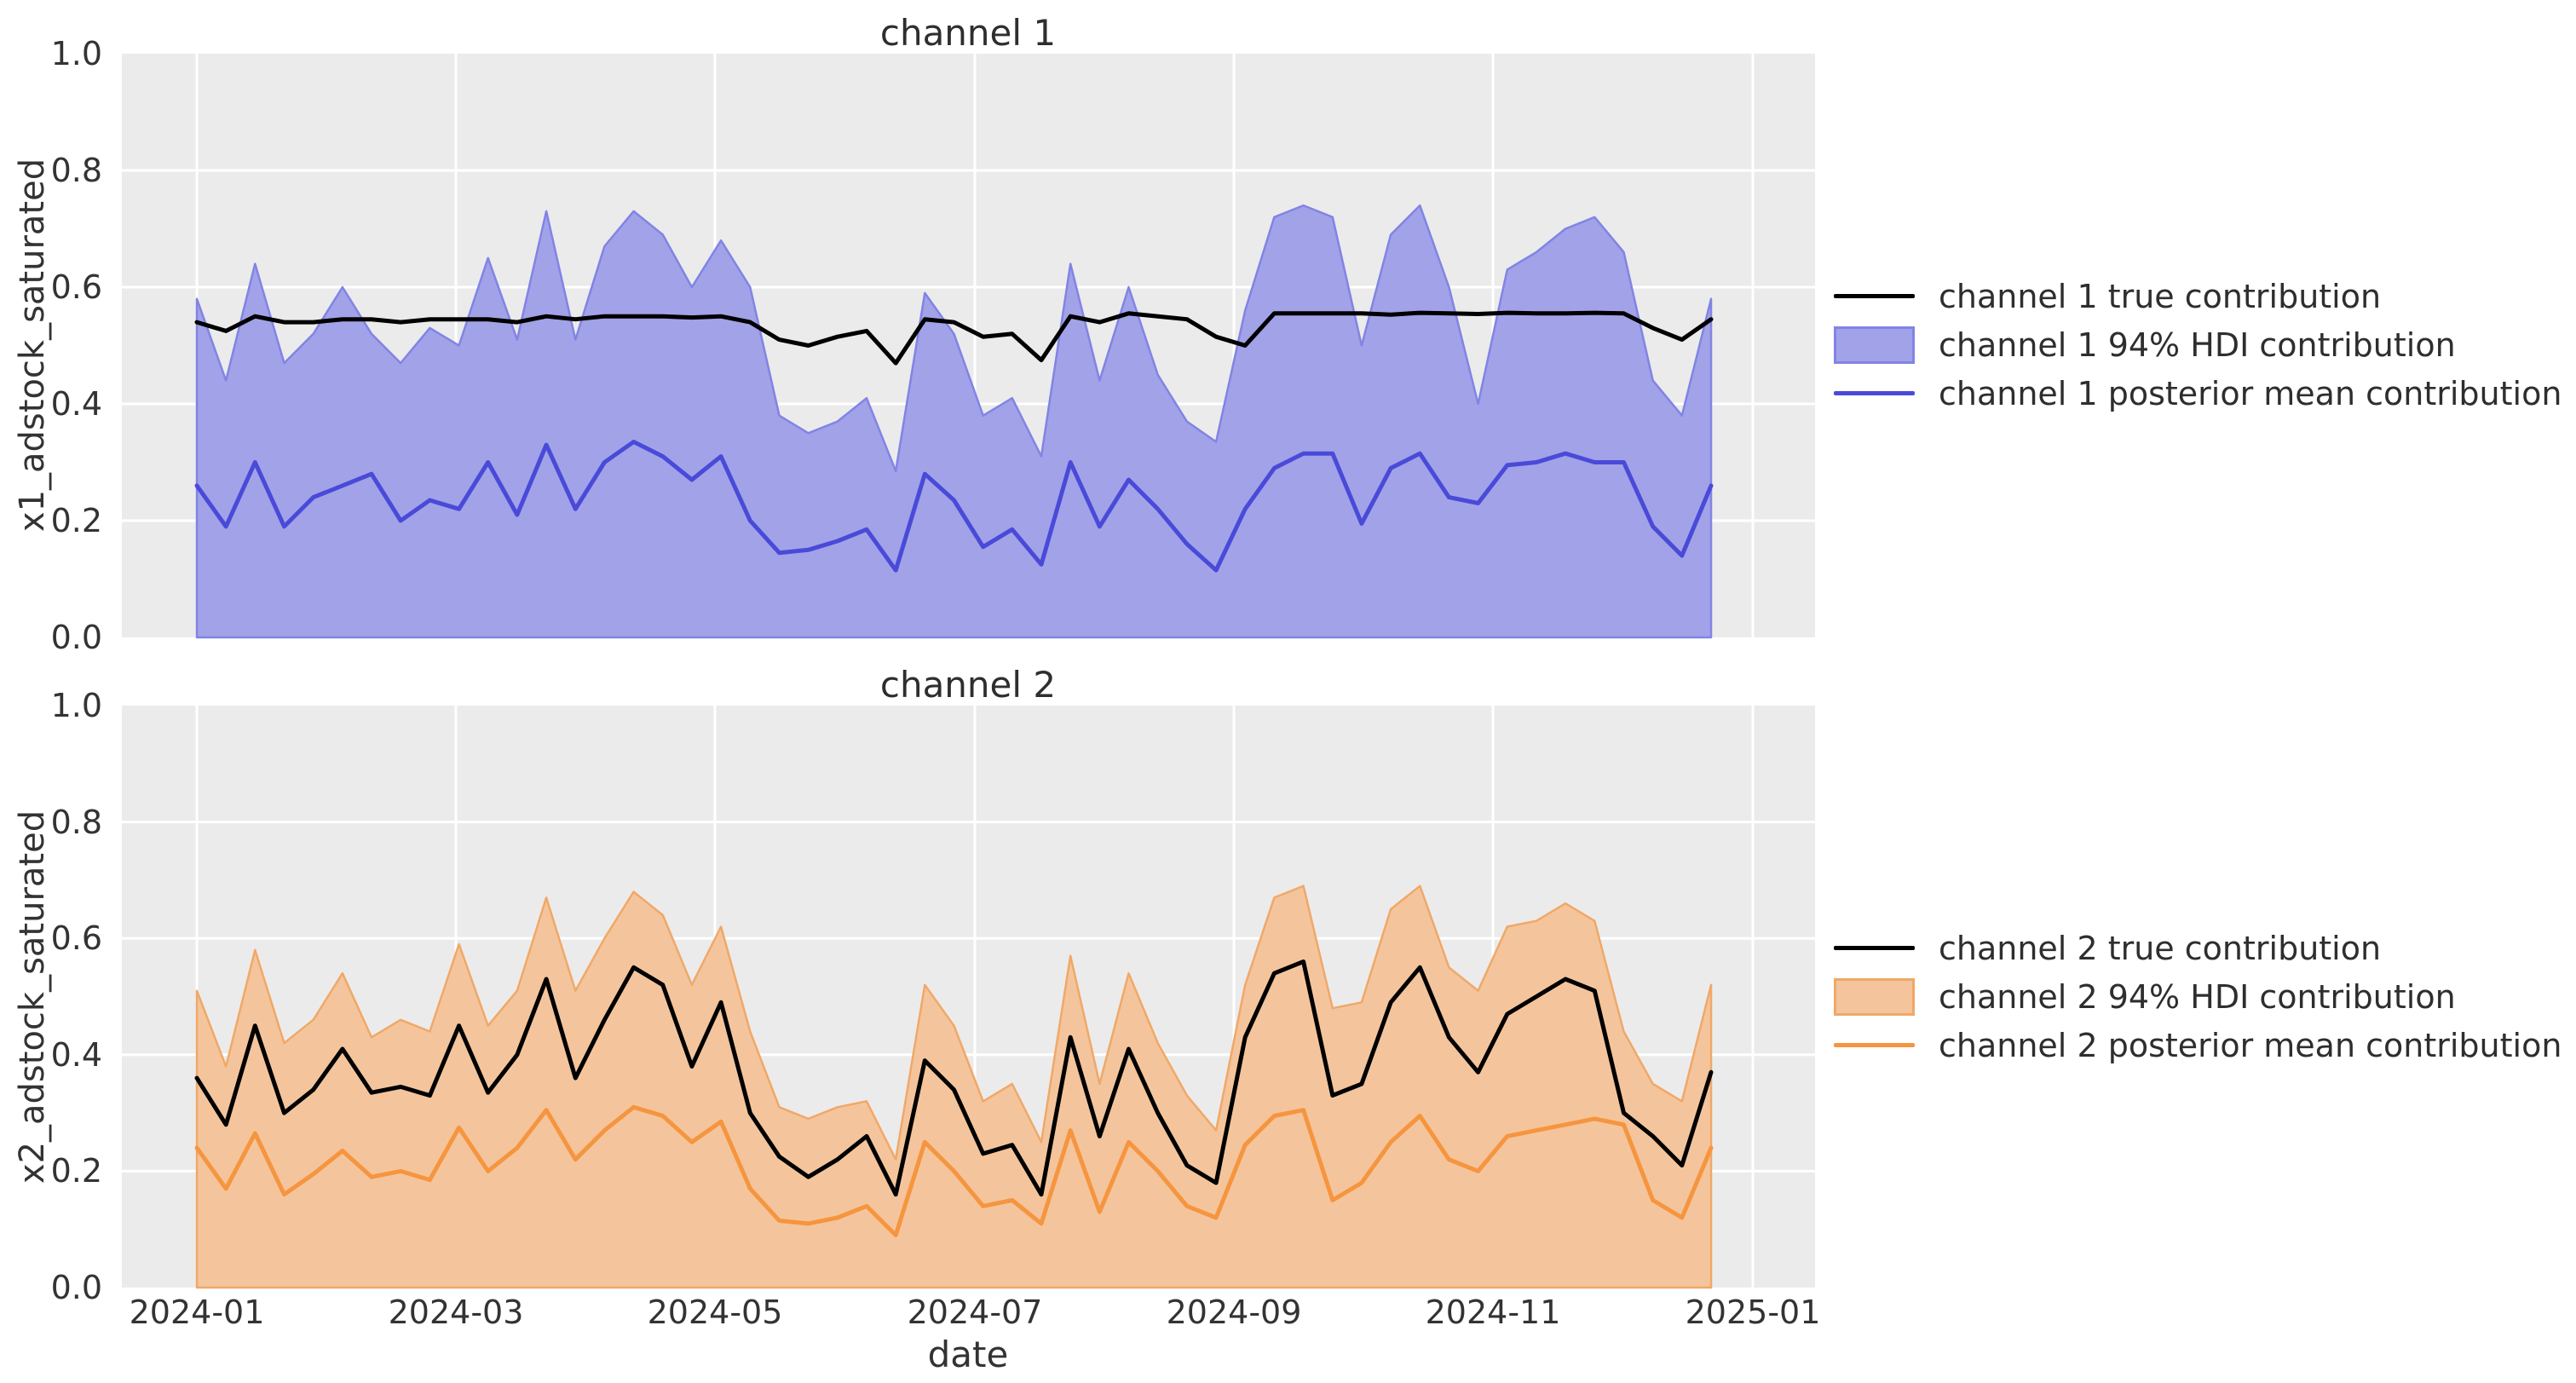 Image resolution: width=2576 pixels, height=1383 pixels. I want to click on legend-item: channel 2 94% HDI contribution, so click(2198, 996).